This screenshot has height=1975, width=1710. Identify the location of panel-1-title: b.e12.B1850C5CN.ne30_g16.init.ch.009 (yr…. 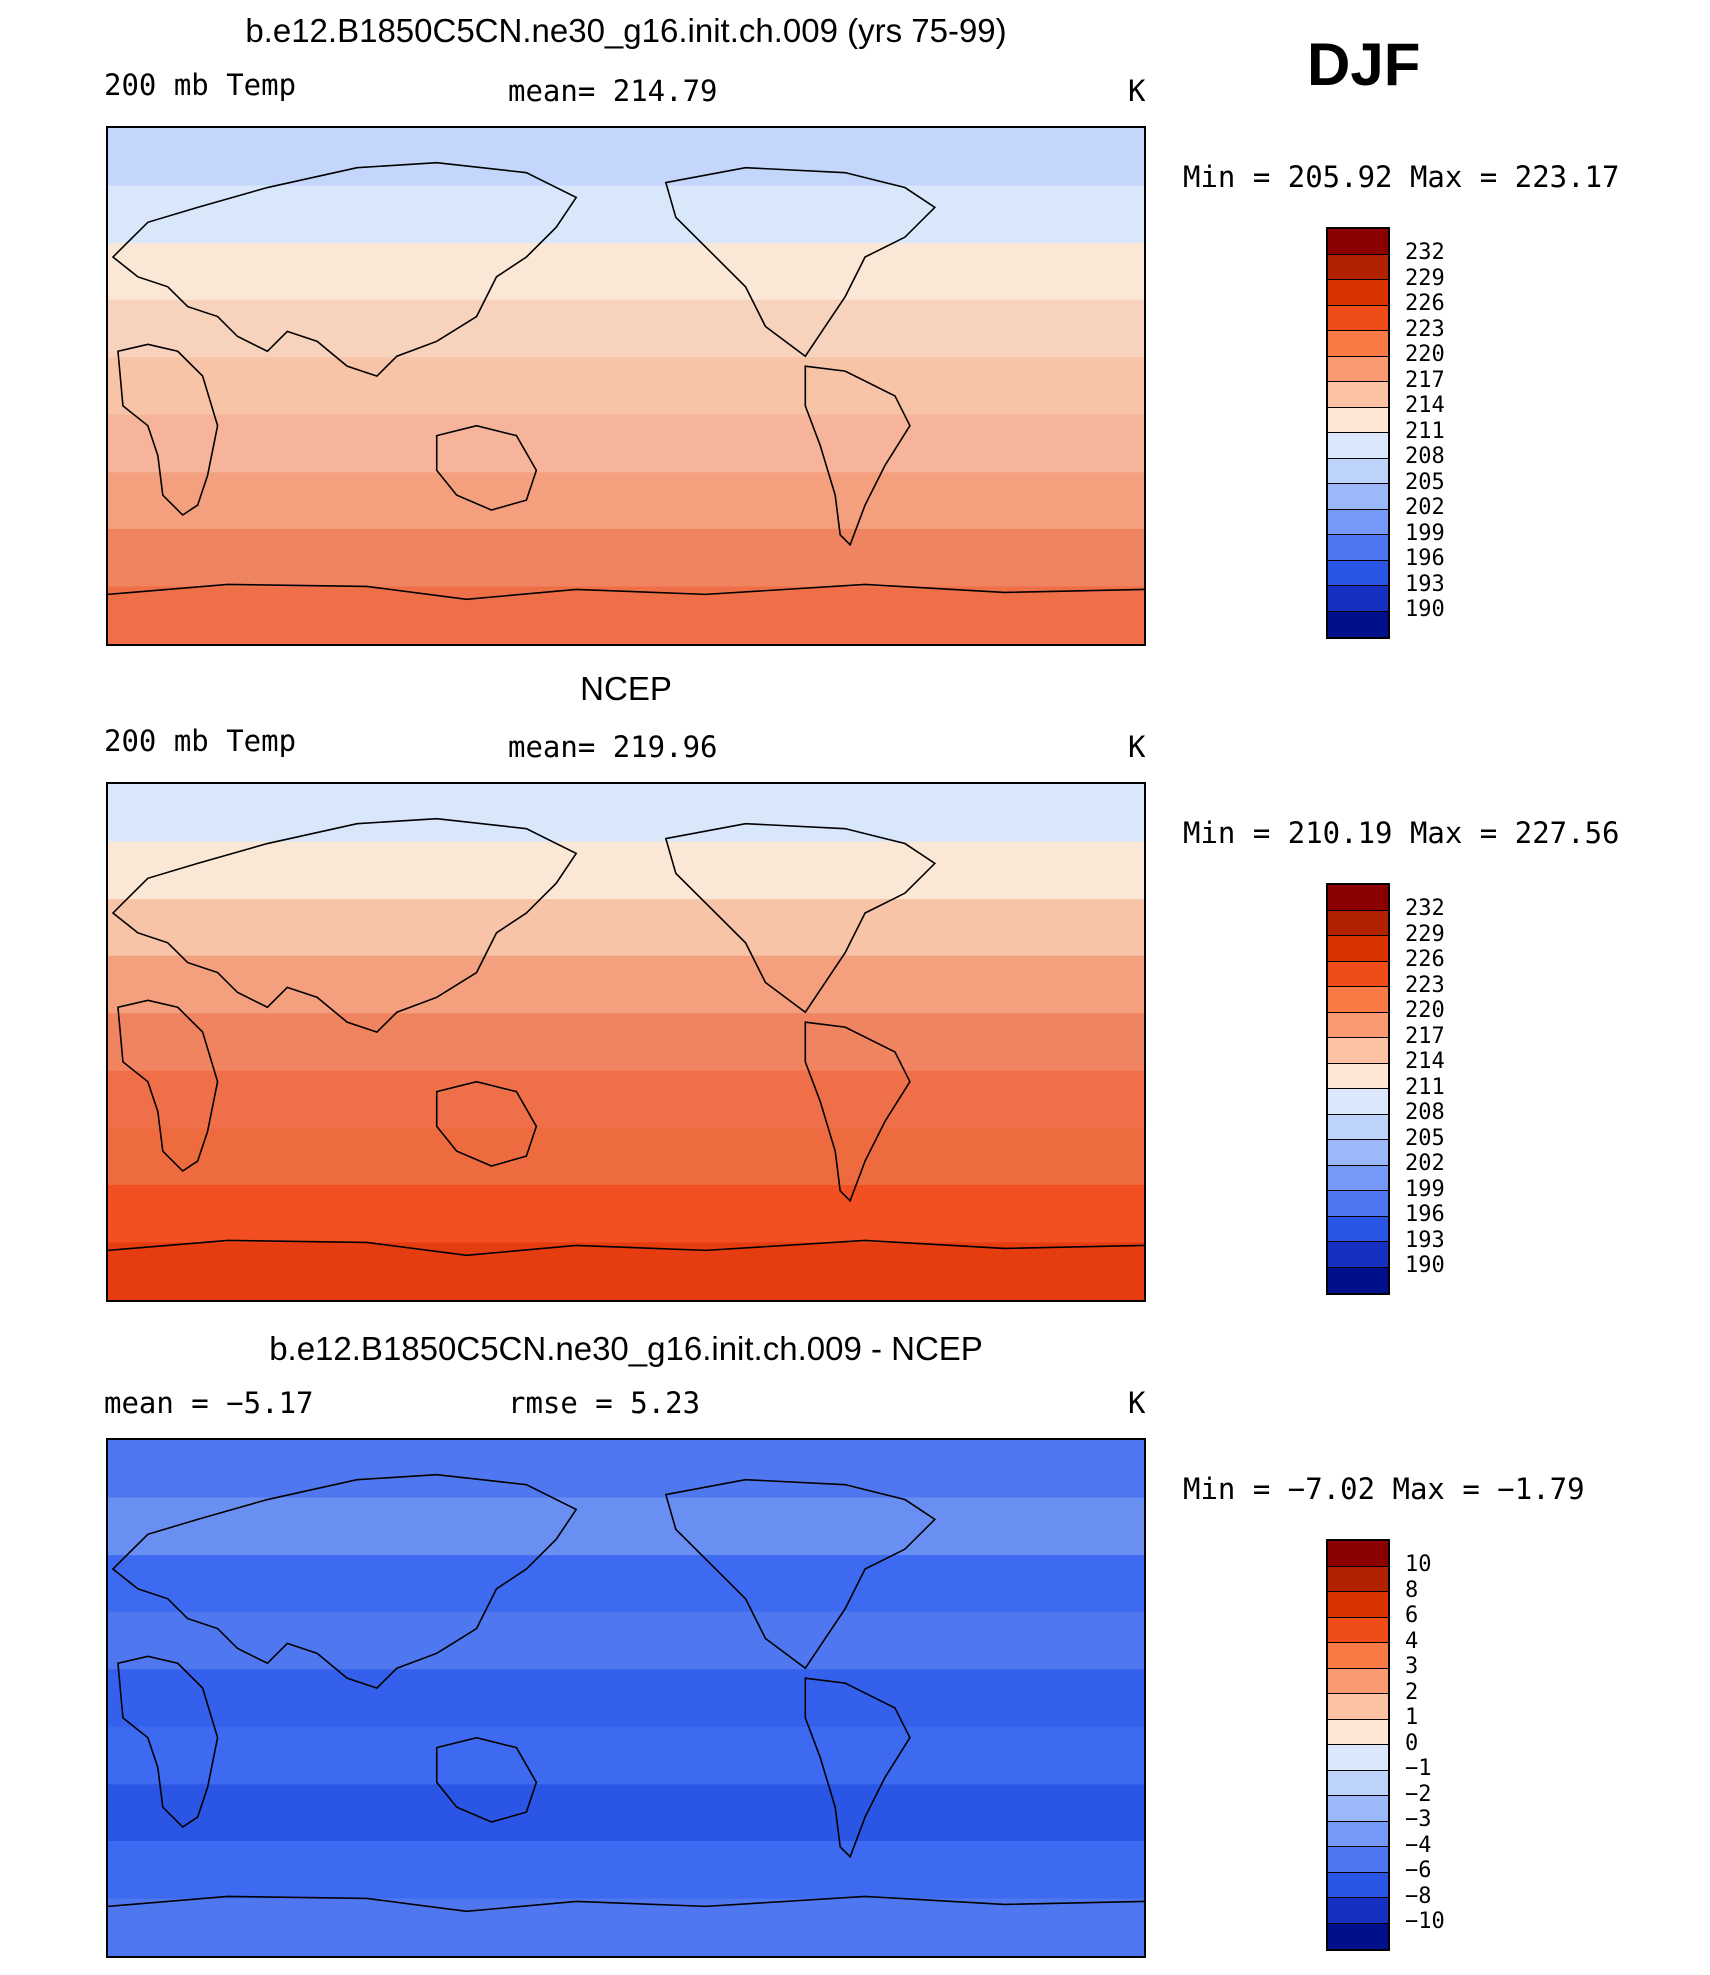
(626, 30).